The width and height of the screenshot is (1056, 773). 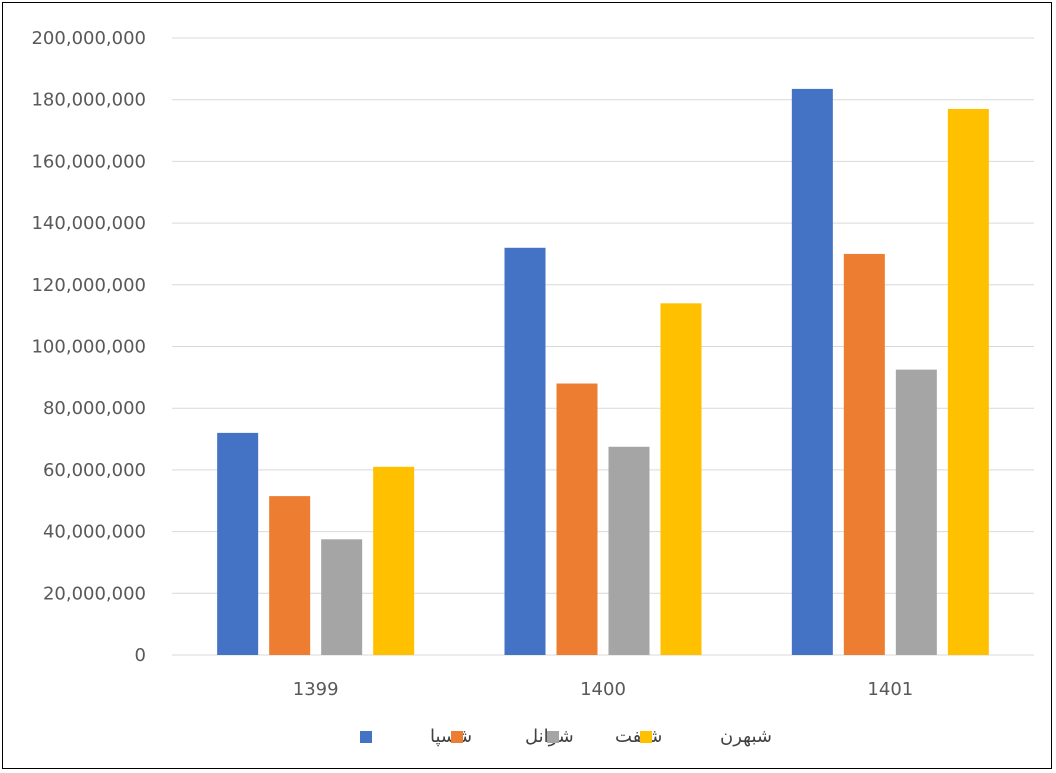 I want to click on bar-شرانل-1399, so click(x=290, y=575).